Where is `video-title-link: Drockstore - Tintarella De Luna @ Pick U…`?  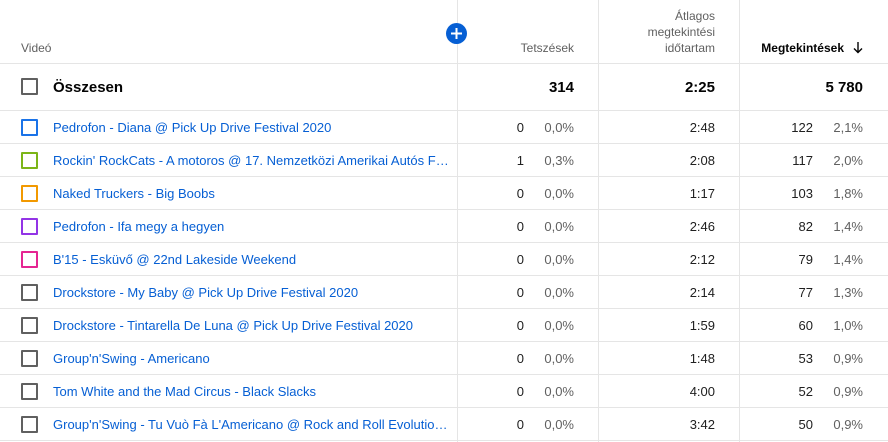
video-title-link: Drockstore - Tintarella De Luna @ Pick U… is located at coordinates (233, 325).